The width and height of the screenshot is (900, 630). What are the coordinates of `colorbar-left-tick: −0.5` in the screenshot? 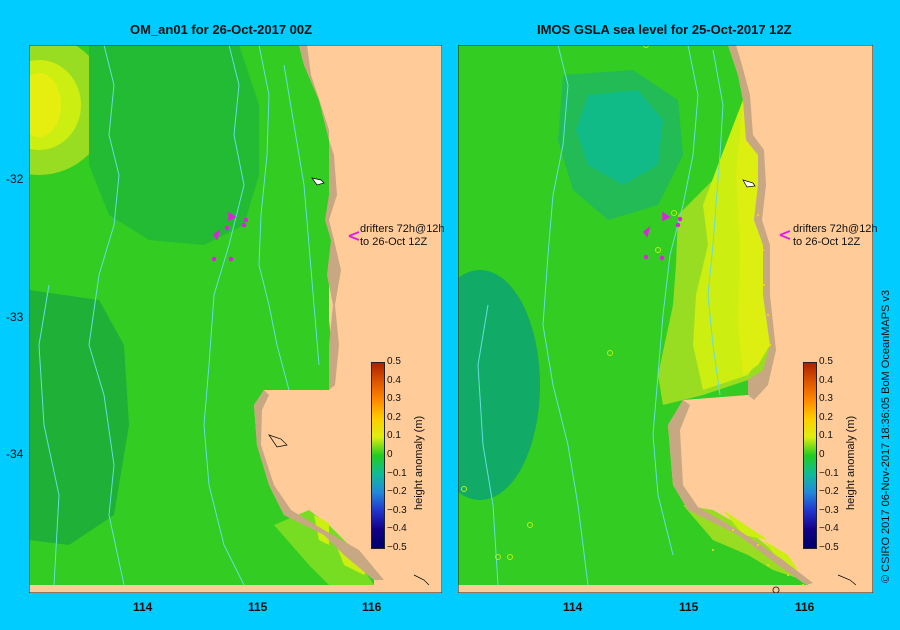 It's located at (397, 547).